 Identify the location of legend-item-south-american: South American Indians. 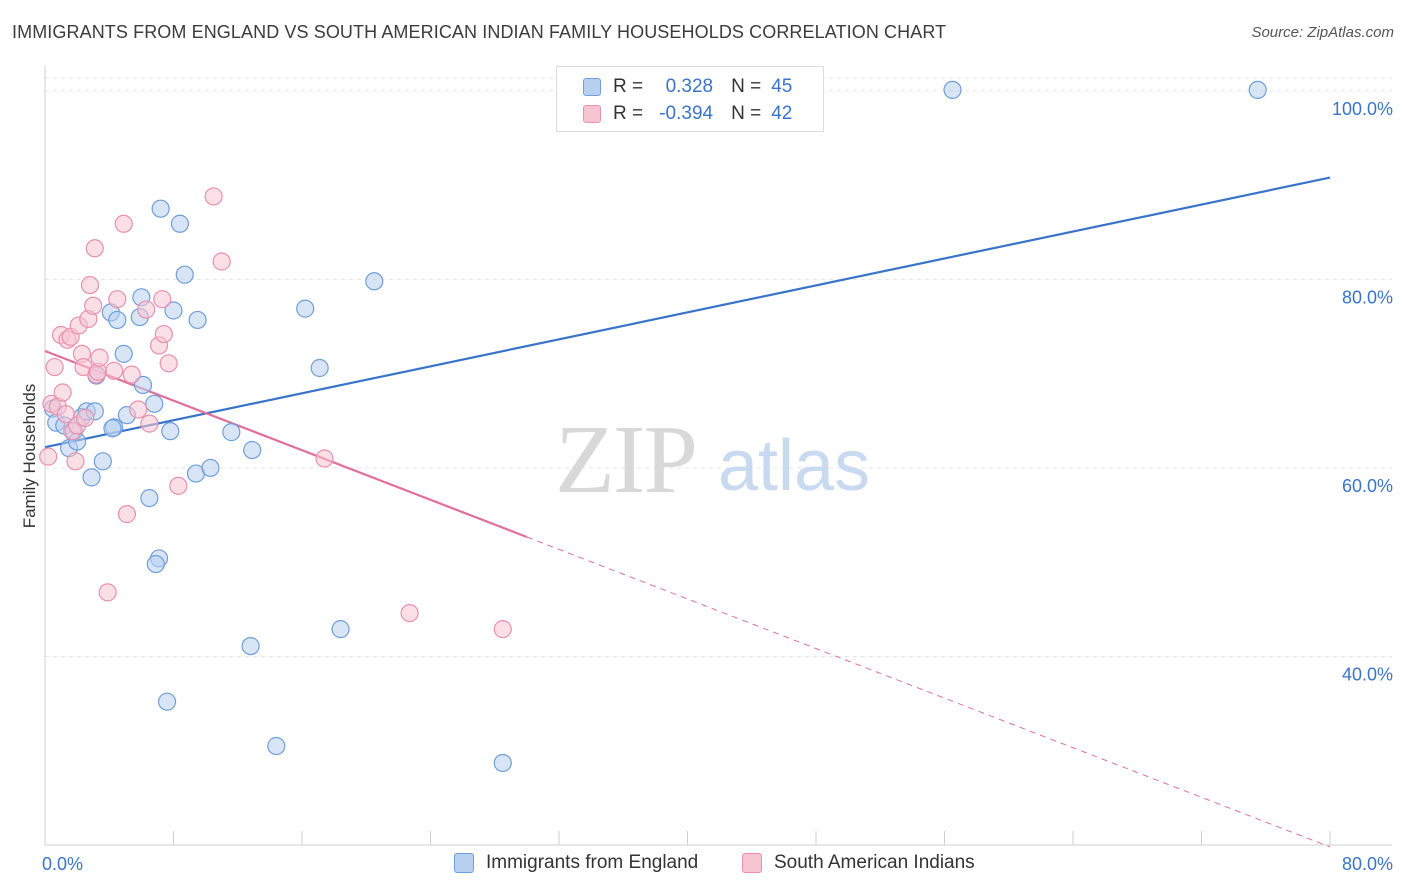
(858, 863).